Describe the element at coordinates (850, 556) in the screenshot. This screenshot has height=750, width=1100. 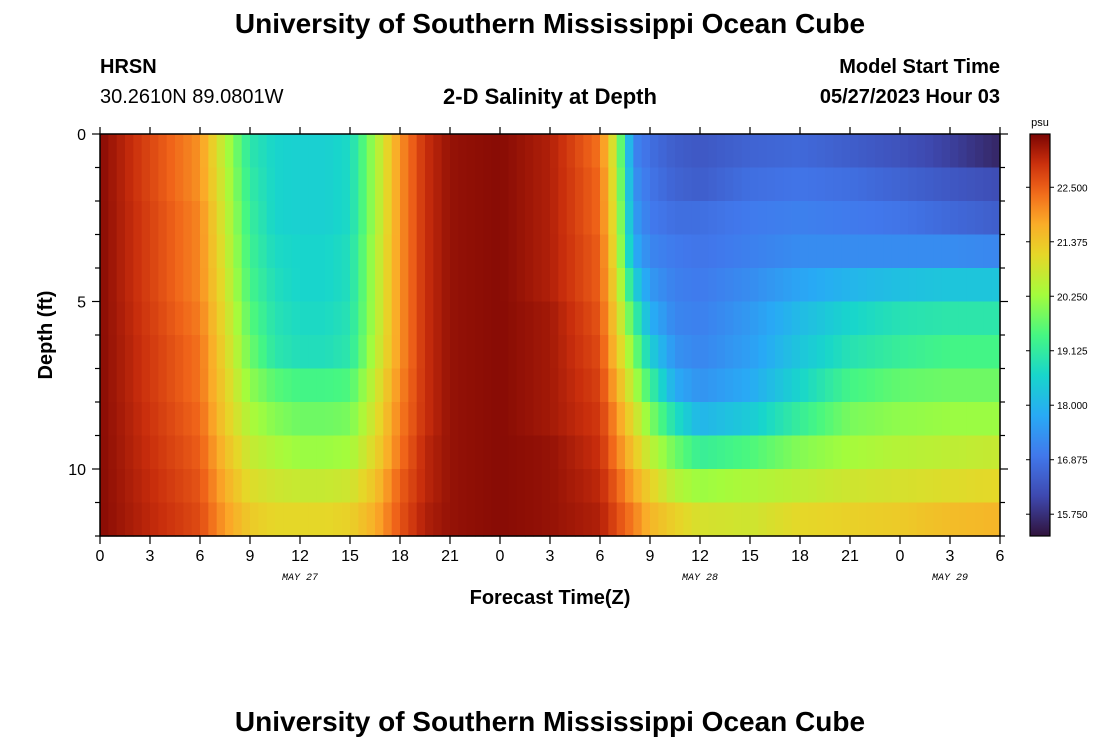
I see `x-tick-label: 21` at that location.